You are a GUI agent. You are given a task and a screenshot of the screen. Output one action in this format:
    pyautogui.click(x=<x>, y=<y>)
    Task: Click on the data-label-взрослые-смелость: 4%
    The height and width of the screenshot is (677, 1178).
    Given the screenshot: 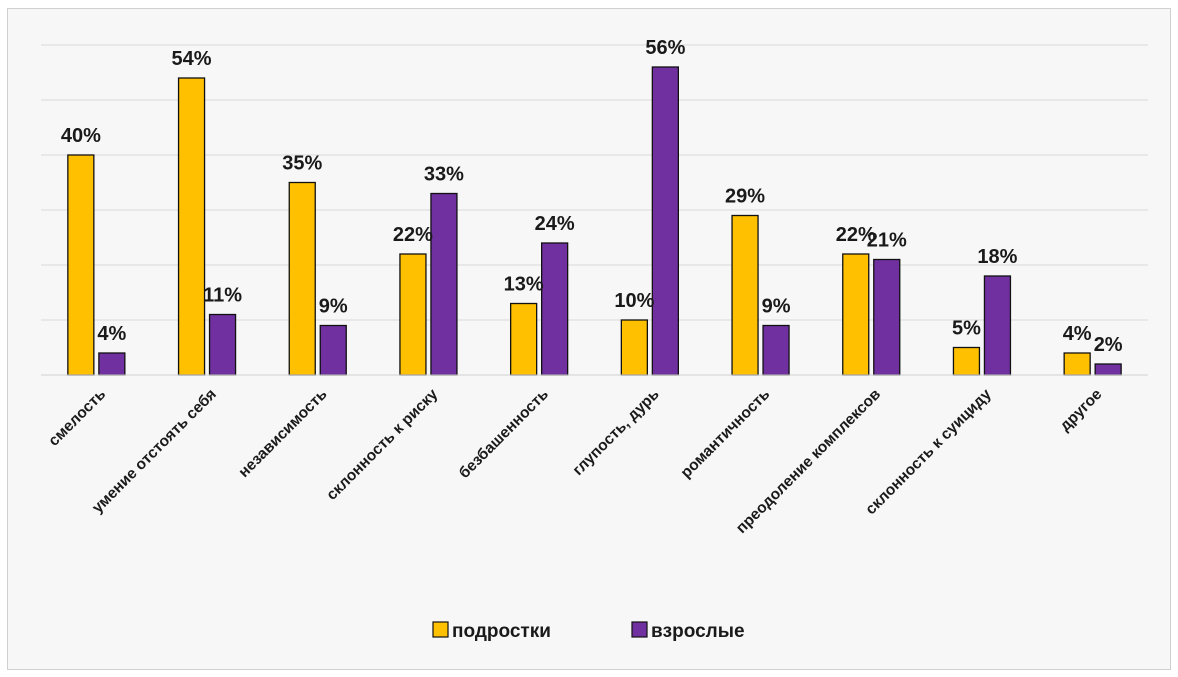 What is the action you would take?
    pyautogui.click(x=111, y=334)
    